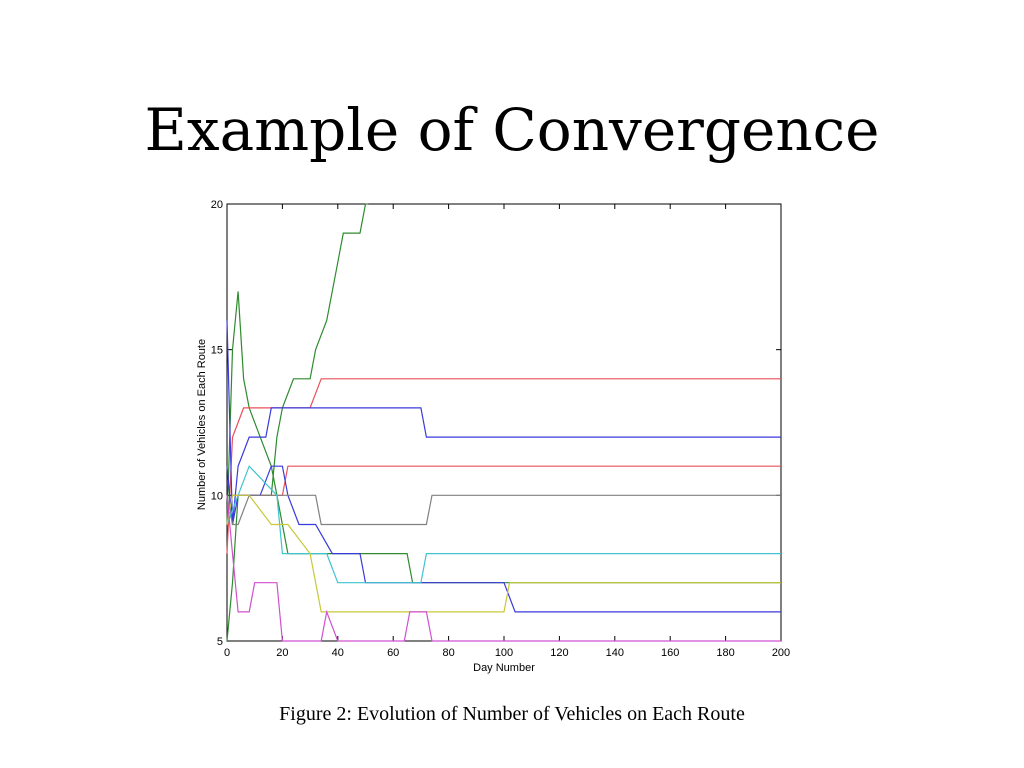 This screenshot has height=768, width=1024. What do you see at coordinates (220, 642) in the screenshot?
I see `y-tick-label: 5` at bounding box center [220, 642].